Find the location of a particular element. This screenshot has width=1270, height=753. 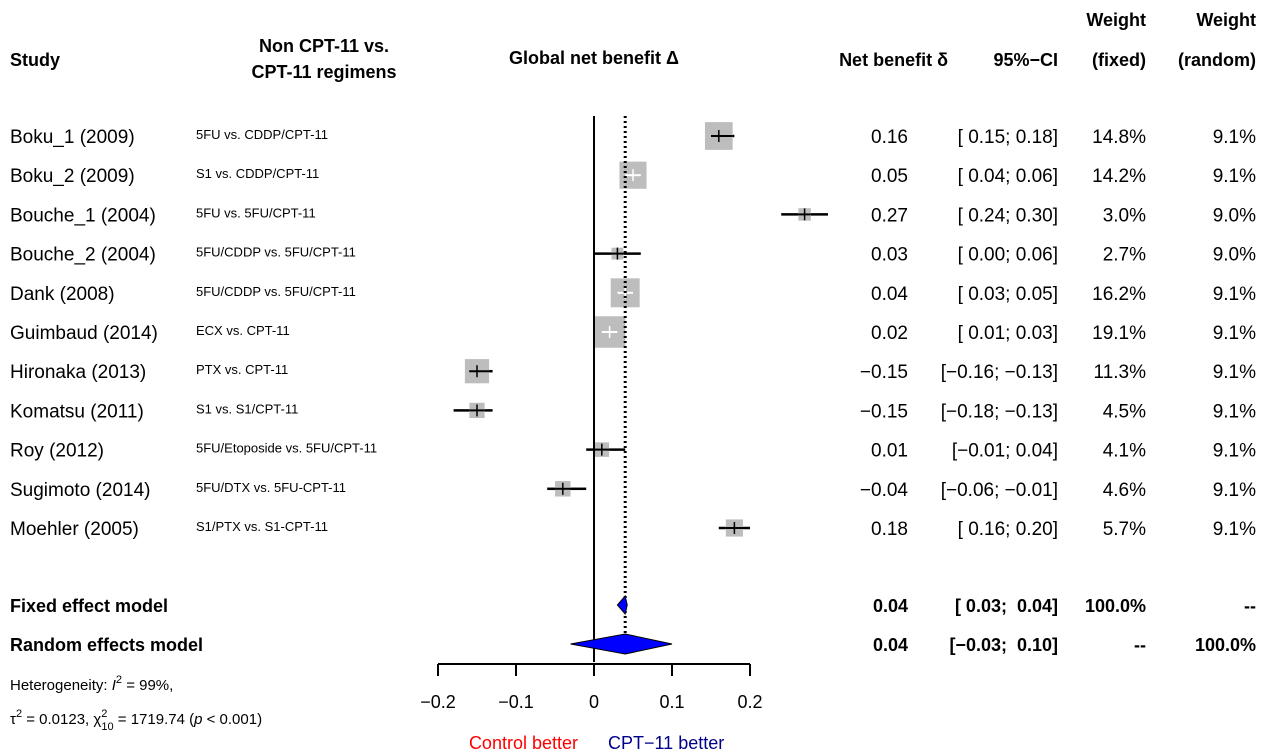

study-regimen: 5FU vs. 5FU/CPT-11 is located at coordinates (256, 212).